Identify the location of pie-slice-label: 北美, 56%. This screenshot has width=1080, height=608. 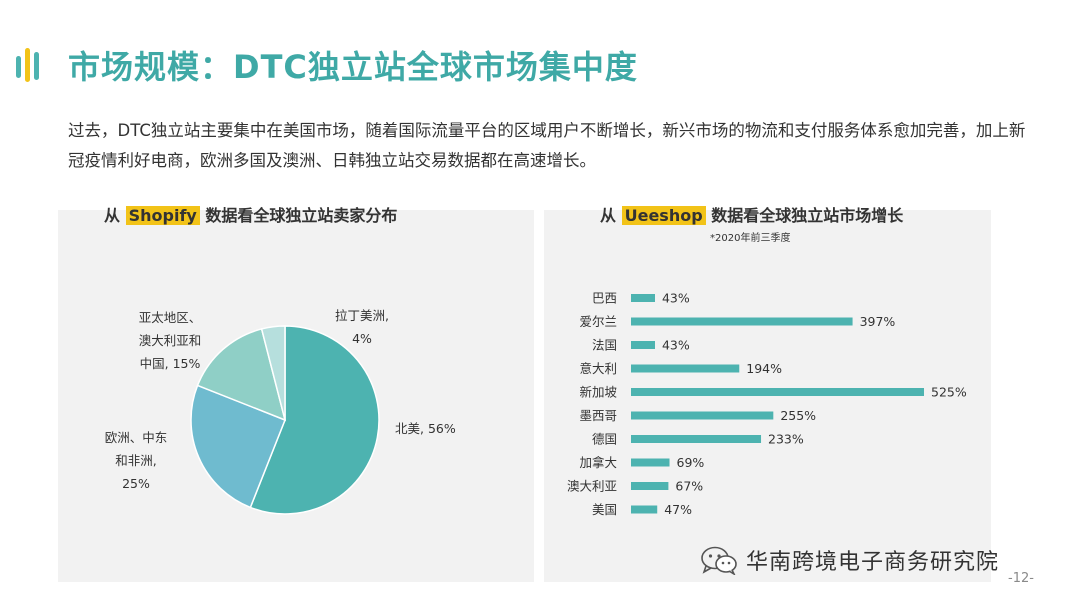
(425, 428).